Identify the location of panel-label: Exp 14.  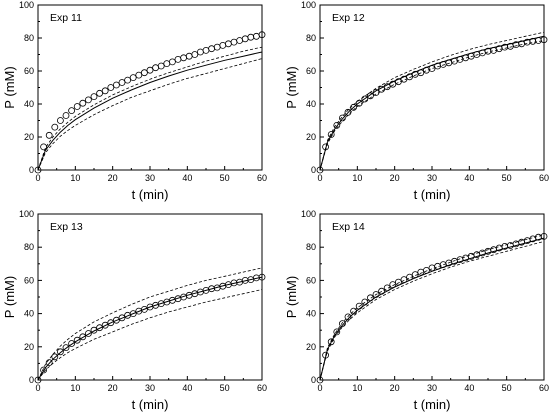
(348, 227).